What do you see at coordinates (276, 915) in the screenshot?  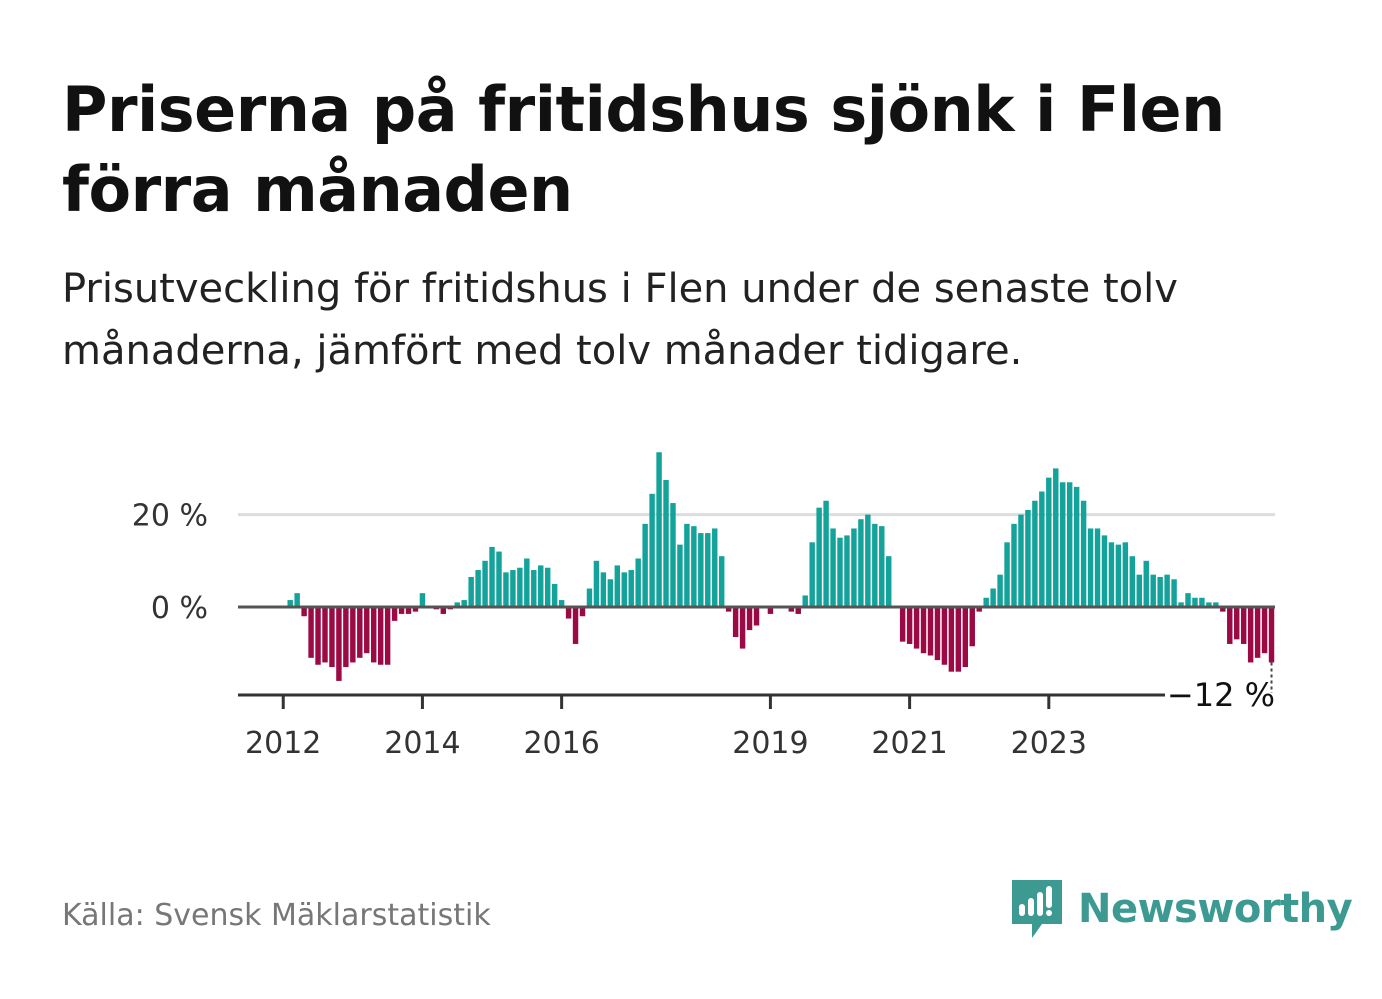 I see `source-note: Källa: Svensk Mäklarstatistik` at bounding box center [276, 915].